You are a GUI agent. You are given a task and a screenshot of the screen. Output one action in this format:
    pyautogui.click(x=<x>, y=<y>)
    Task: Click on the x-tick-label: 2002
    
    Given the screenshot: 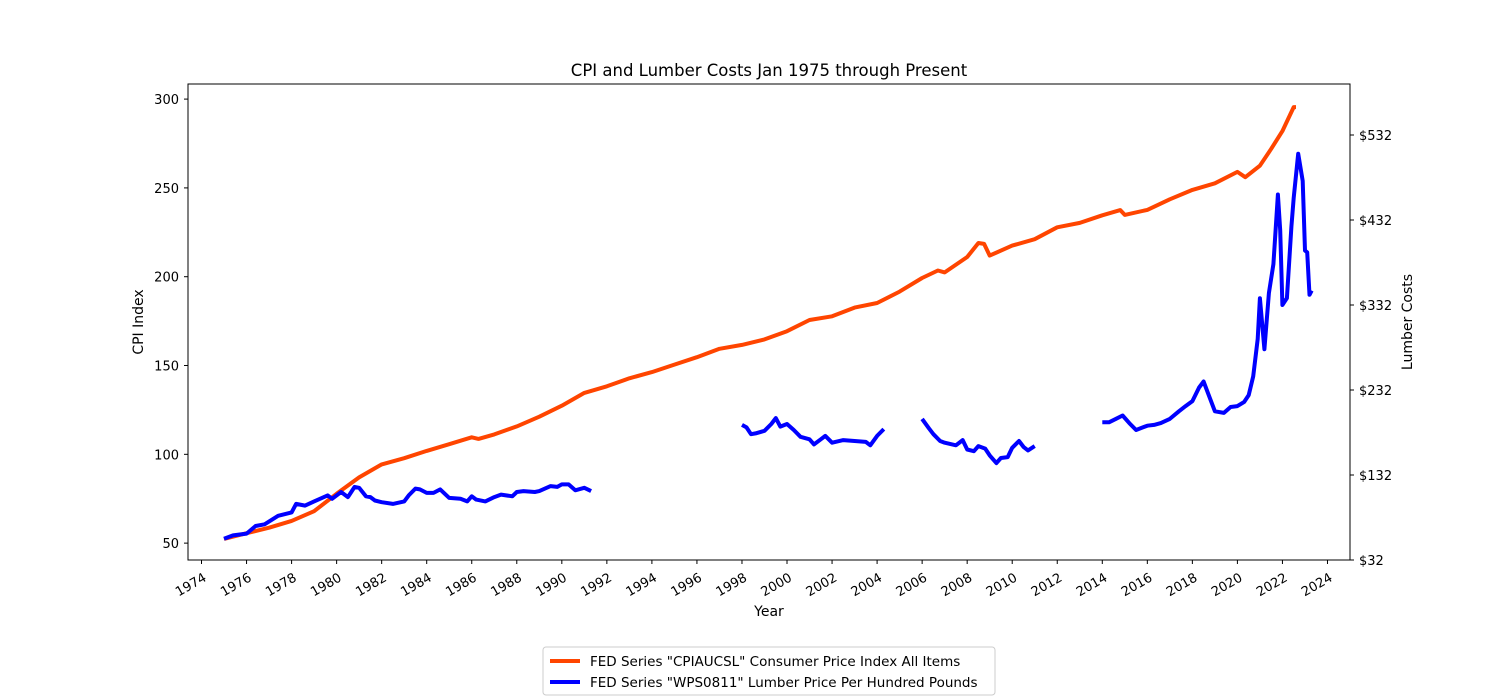 What is the action you would take?
    pyautogui.click(x=822, y=586)
    